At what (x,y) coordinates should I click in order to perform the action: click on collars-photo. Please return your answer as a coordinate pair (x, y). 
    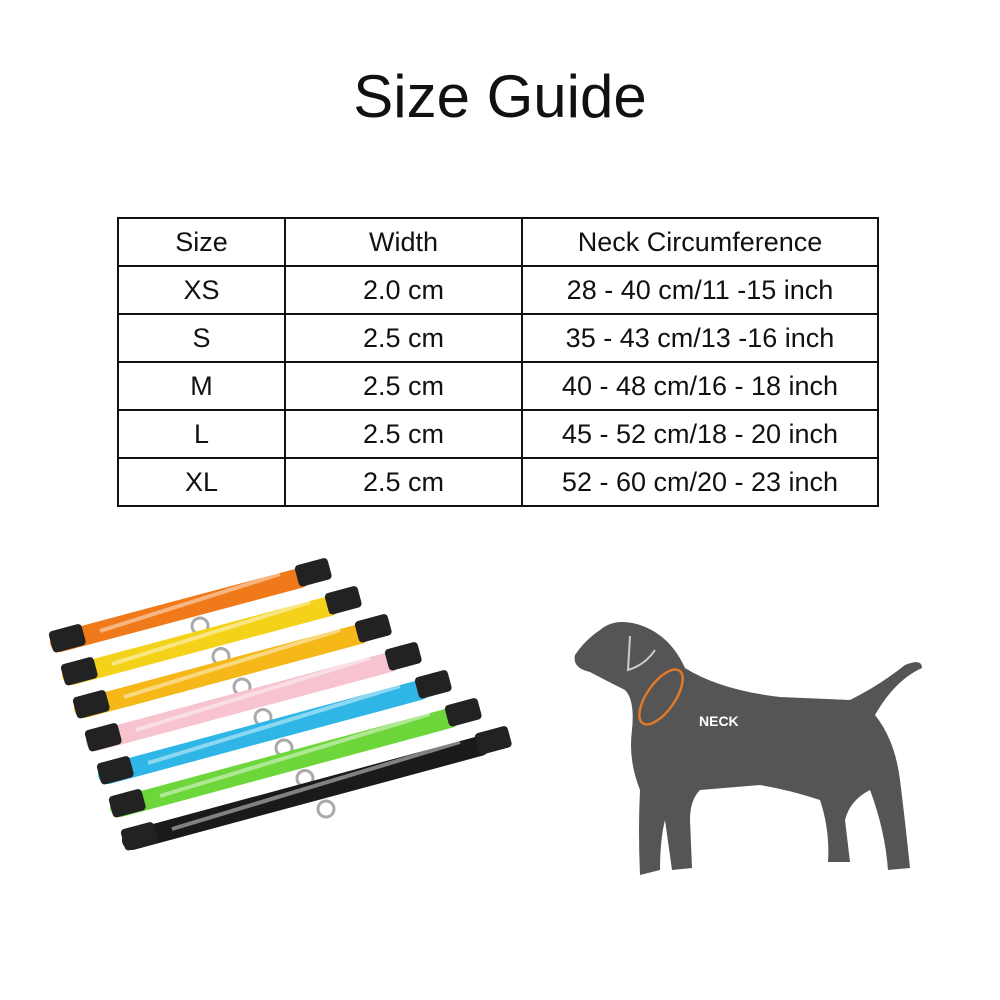
    Looking at the image, I should click on (280, 704).